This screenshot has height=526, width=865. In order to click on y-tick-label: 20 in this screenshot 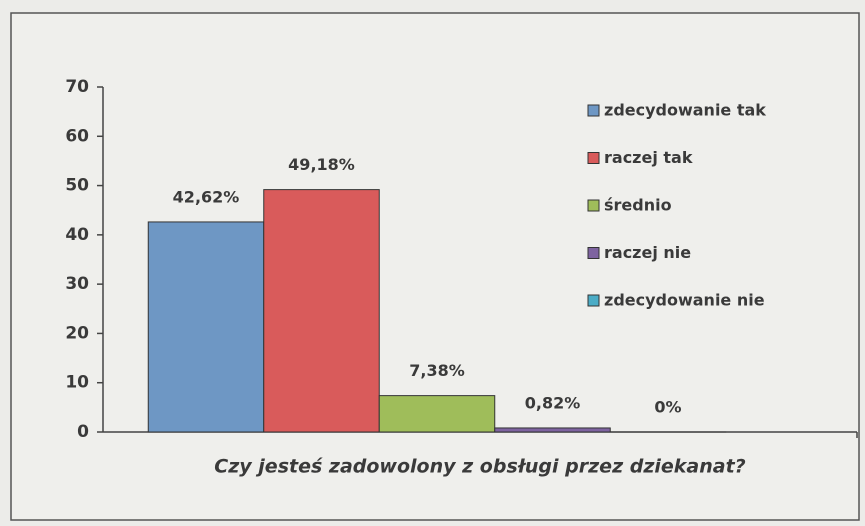, I will do `click(77, 333)`.